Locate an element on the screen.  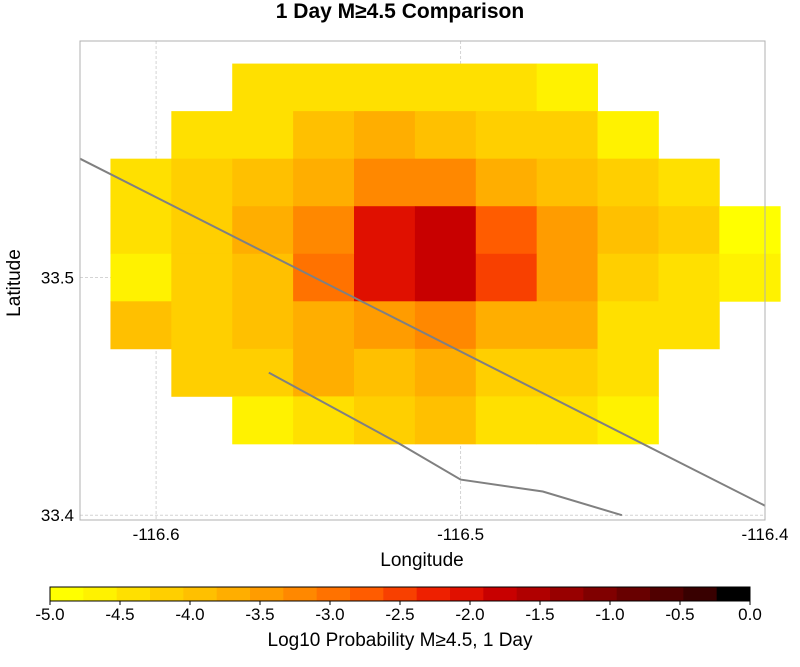
x-tick-label: -116.5 is located at coordinates (460, 534).